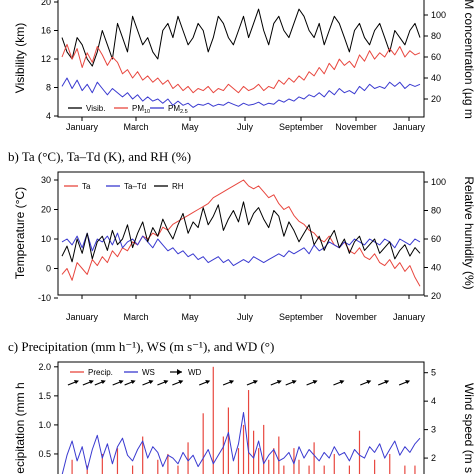 This screenshot has width=474, height=474. What do you see at coordinates (241, 92) in the screenshot?
I see `series-line-pm25` at bounding box center [241, 92].